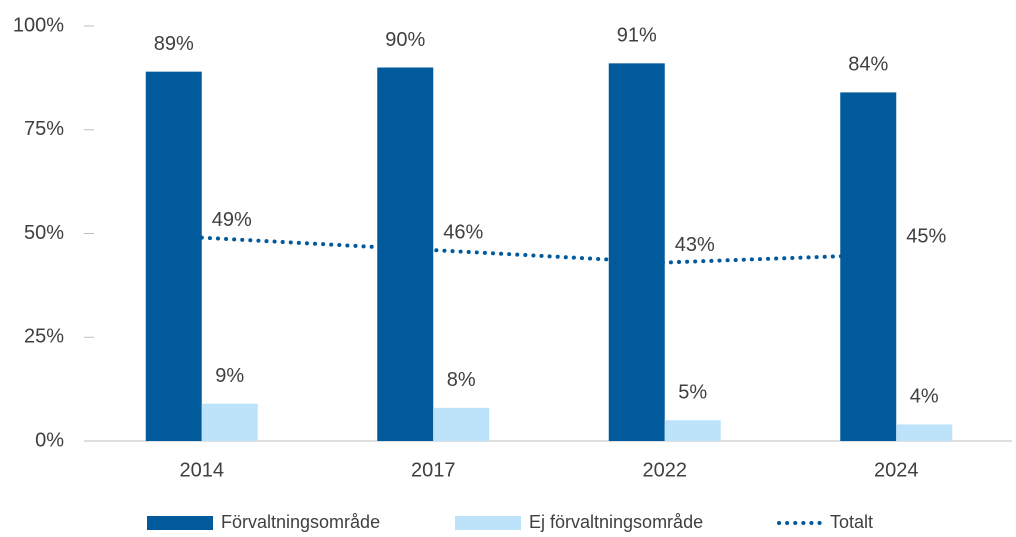  I want to click on y-tick-label: 100%, so click(38, 25).